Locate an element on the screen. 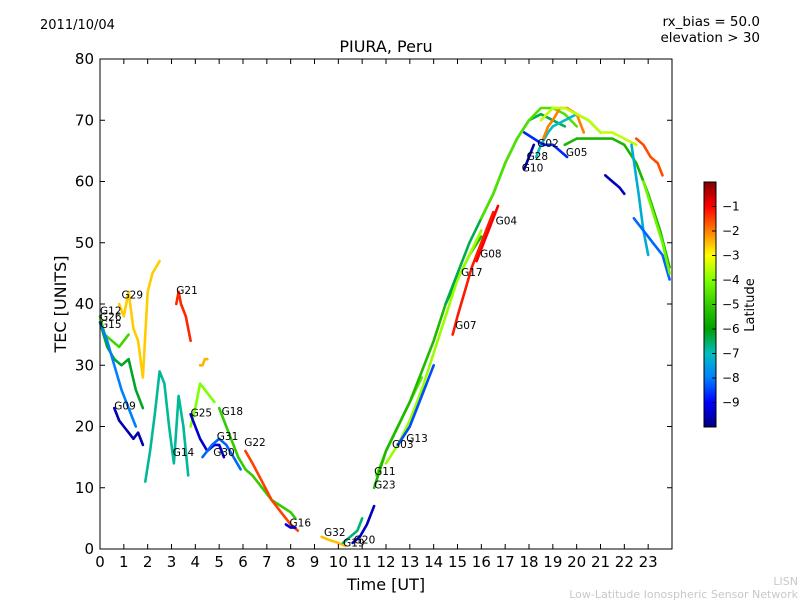 The height and width of the screenshot is (601, 800). sat-label-g21: G21 is located at coordinates (187, 291).